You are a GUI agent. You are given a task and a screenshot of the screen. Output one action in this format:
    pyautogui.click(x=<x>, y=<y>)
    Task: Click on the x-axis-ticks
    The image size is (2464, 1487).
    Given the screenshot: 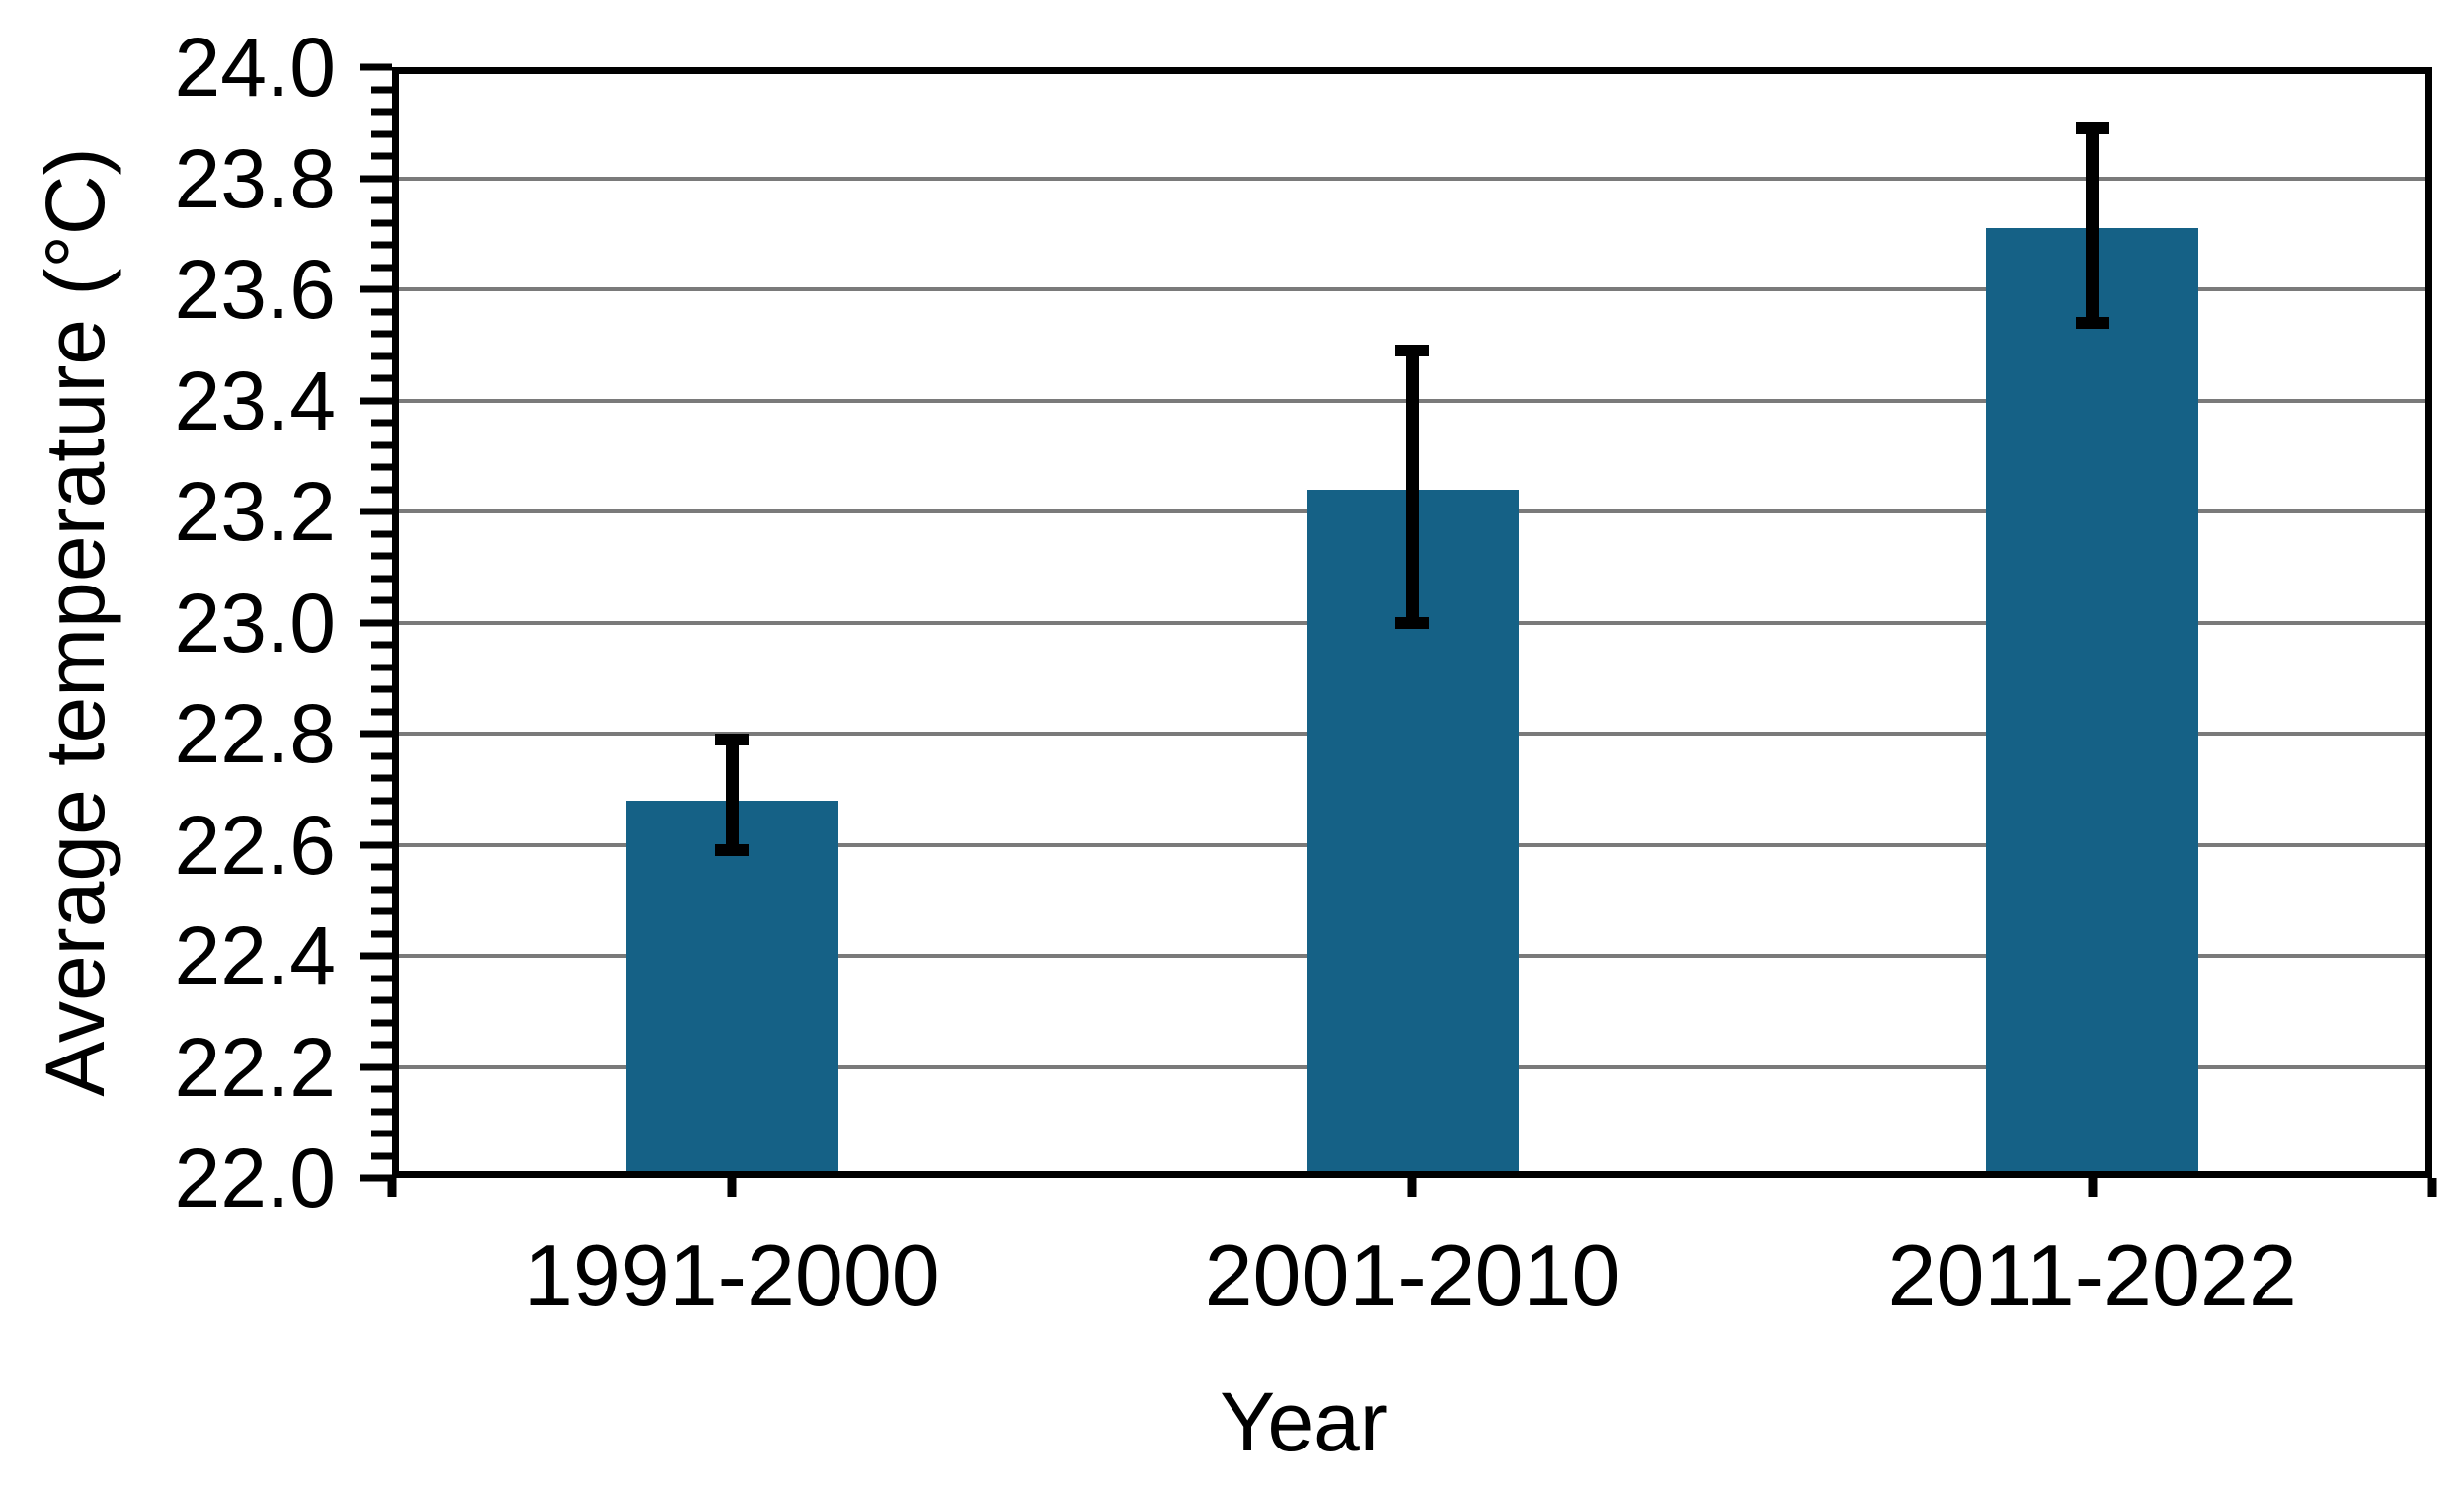 What is the action you would take?
    pyautogui.click(x=1412, y=1189)
    